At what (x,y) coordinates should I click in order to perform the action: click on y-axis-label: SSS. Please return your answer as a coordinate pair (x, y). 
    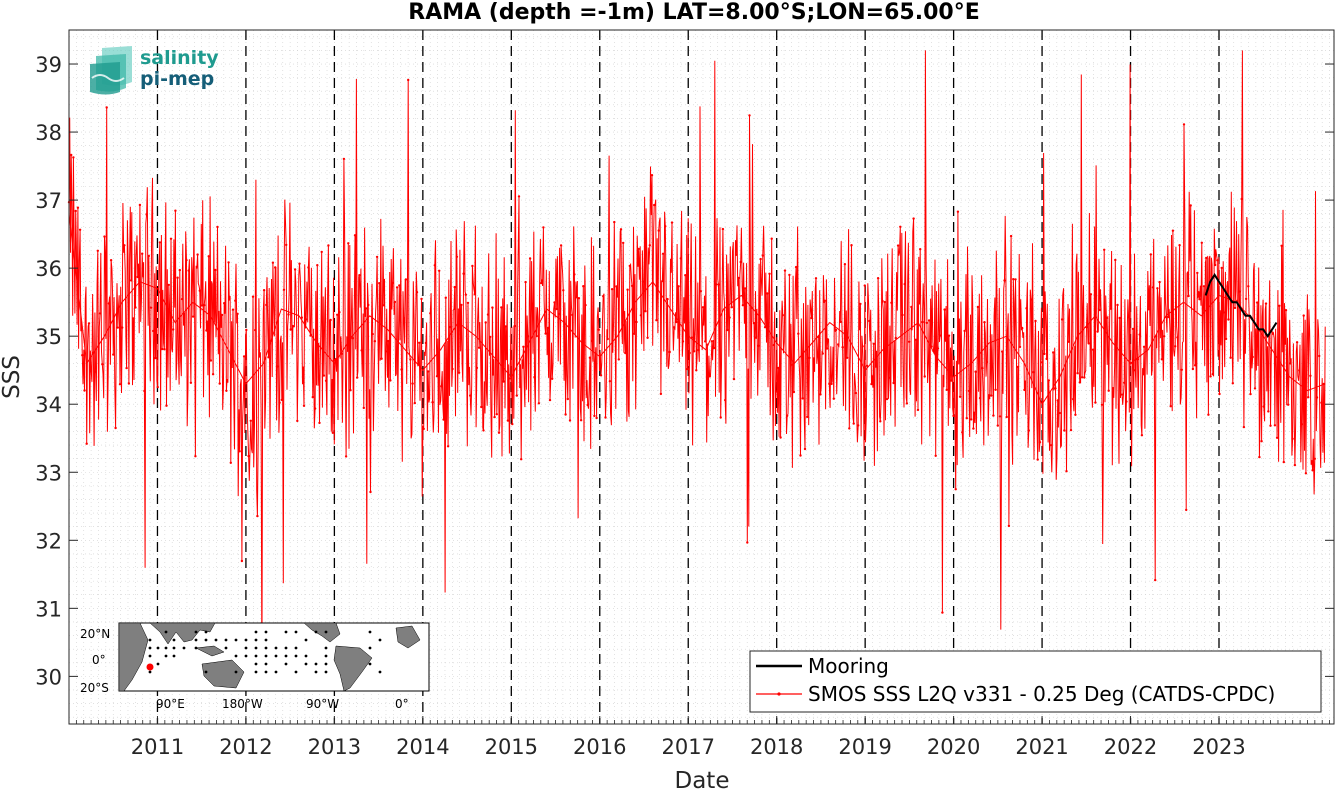
    Looking at the image, I should click on (12, 377).